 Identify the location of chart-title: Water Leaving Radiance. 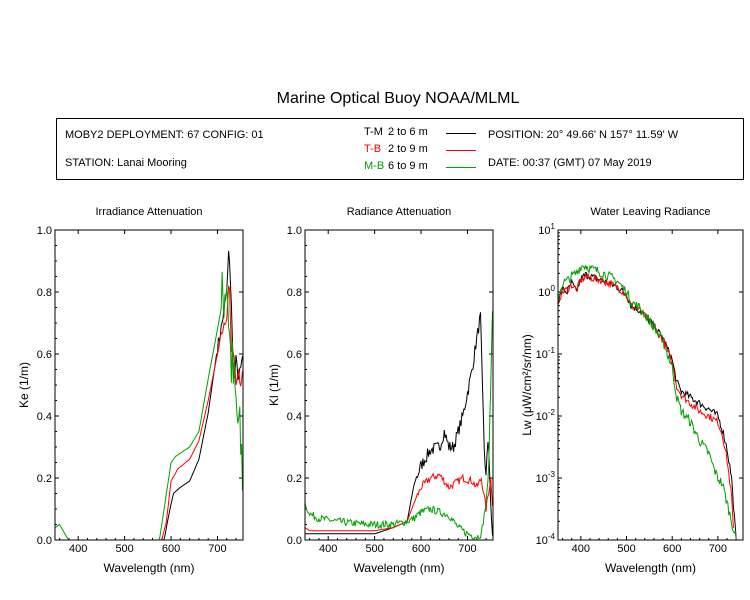
(650, 212).